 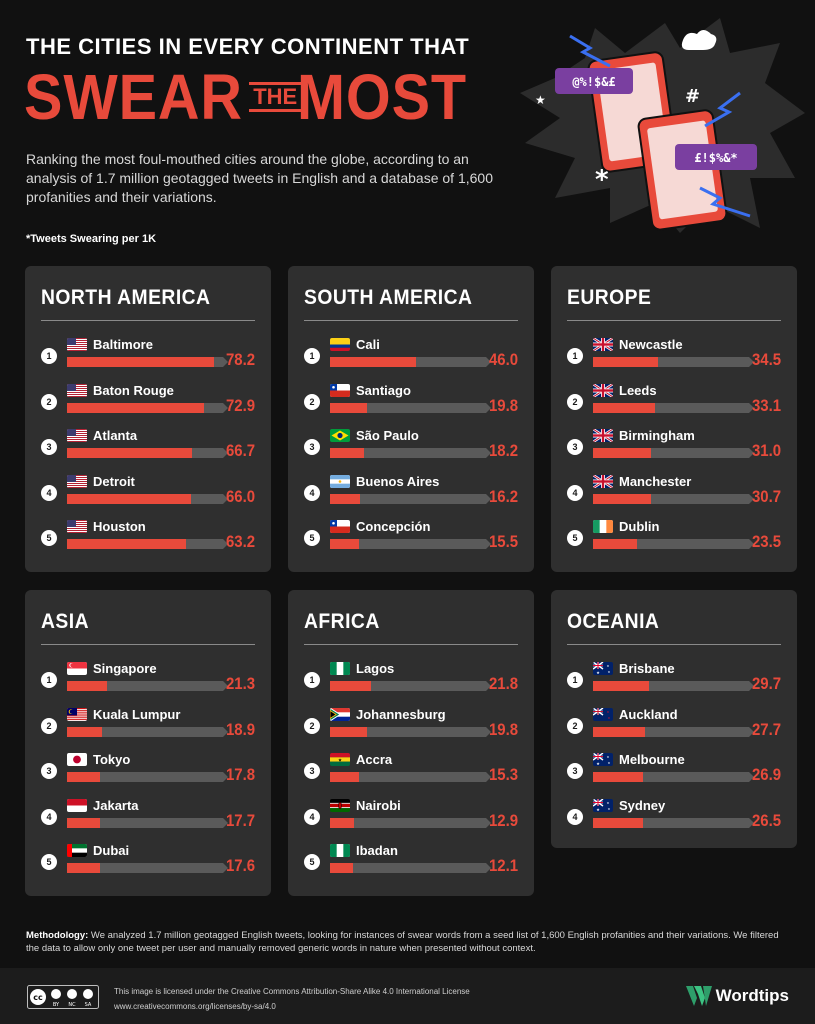 I want to click on bar-baton-rouge, so click(x=135, y=408).